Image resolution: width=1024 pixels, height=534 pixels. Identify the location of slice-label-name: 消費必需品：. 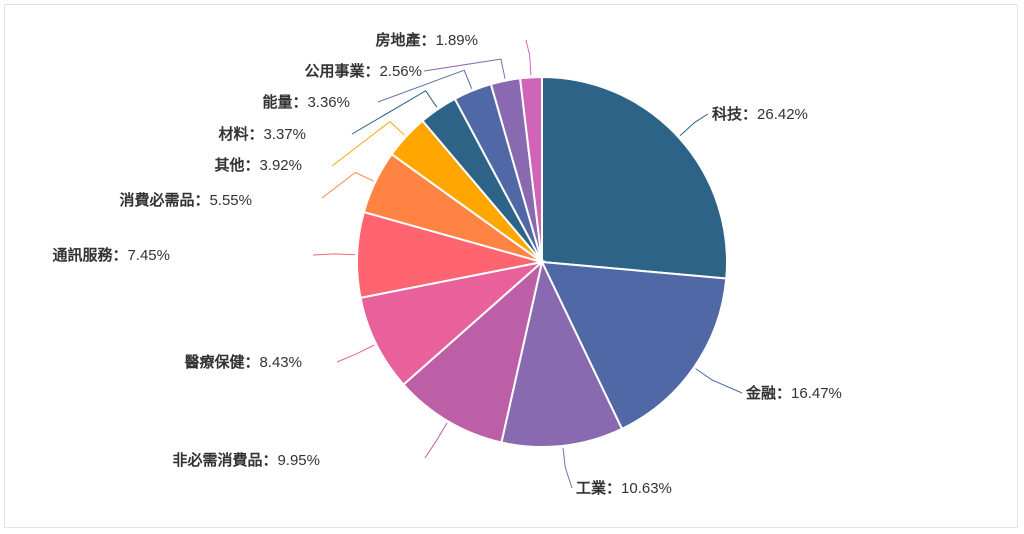
(164, 200).